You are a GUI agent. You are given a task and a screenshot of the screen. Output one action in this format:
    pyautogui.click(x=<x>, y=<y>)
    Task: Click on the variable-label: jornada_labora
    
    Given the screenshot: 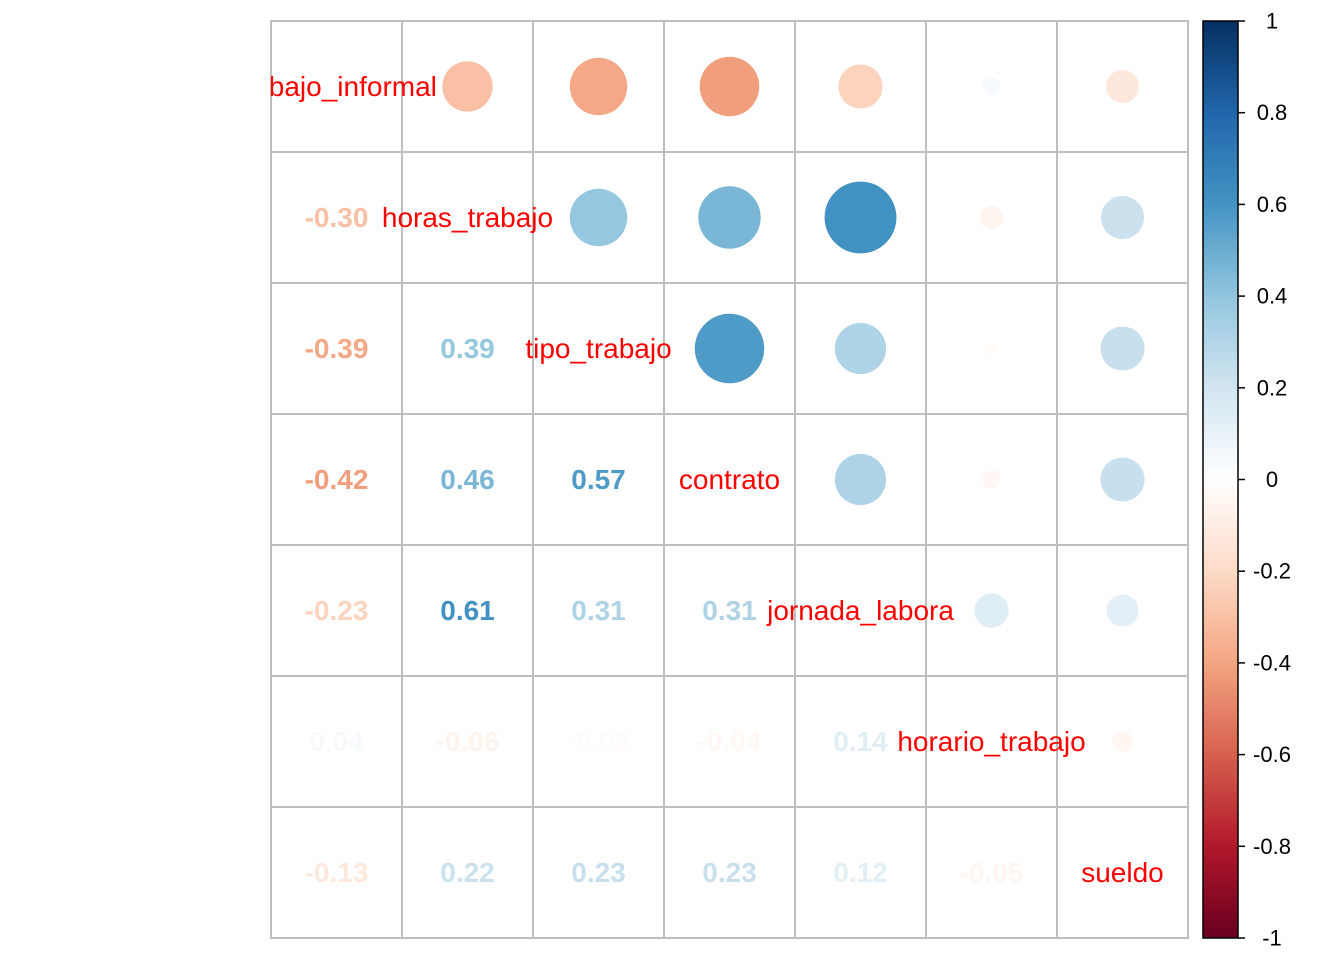 What is the action you would take?
    pyautogui.click(x=860, y=610)
    